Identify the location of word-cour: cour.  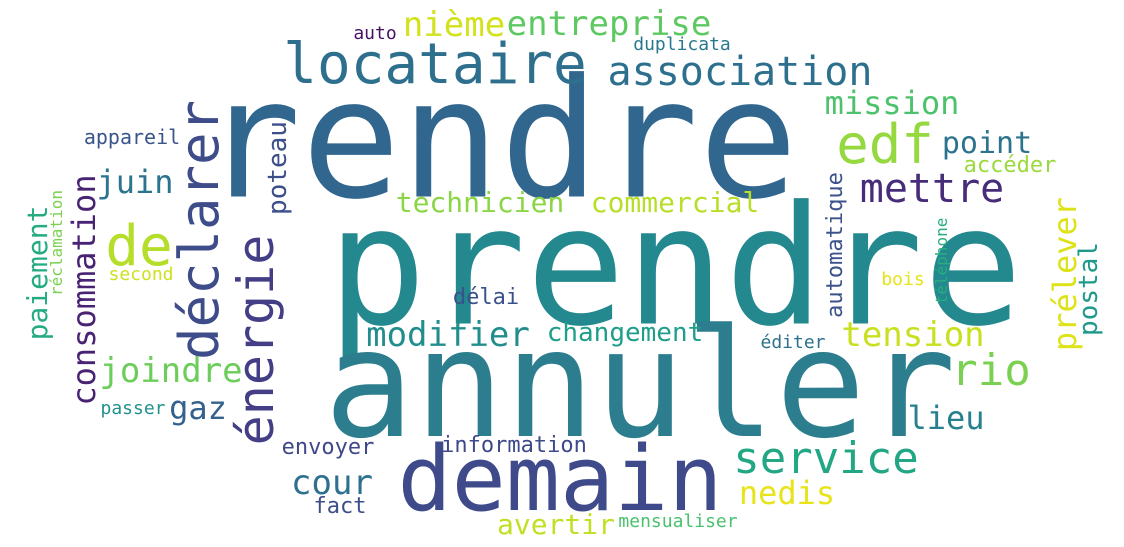
(332, 483).